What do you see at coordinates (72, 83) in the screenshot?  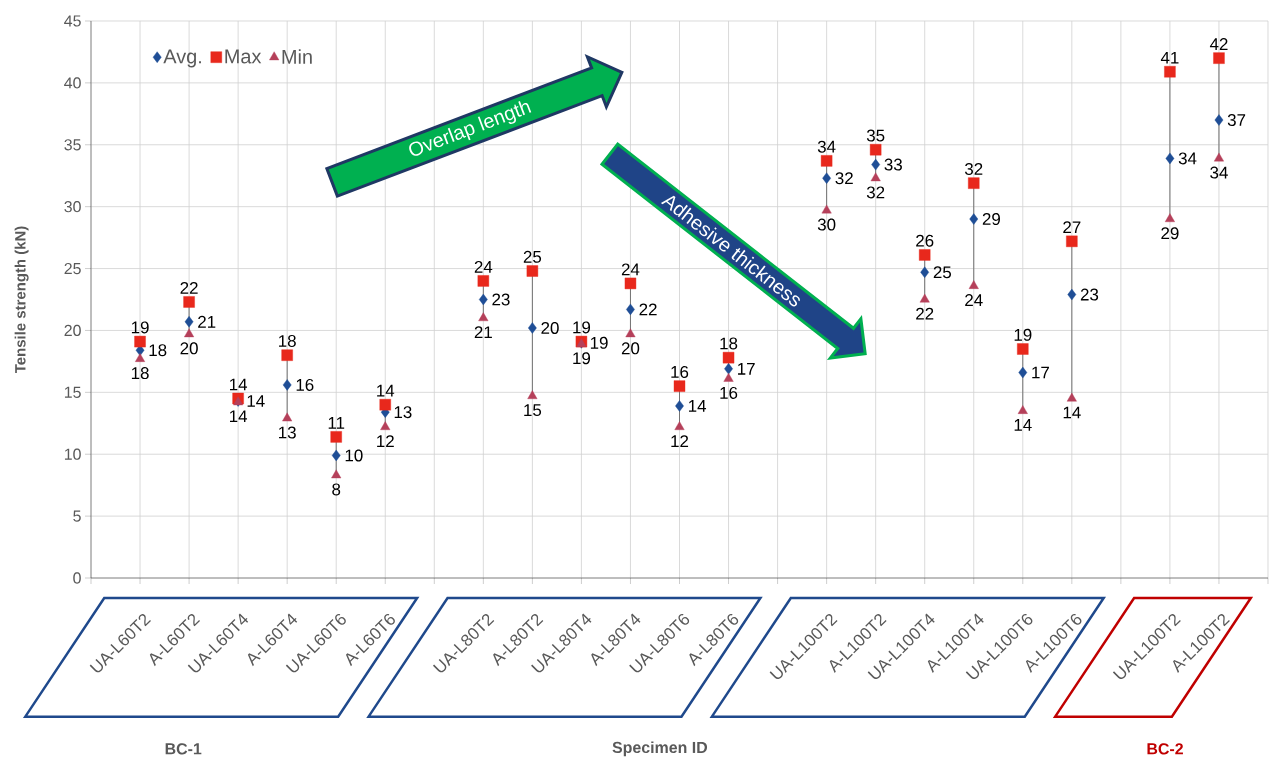 I see `y-tick-label: 40` at bounding box center [72, 83].